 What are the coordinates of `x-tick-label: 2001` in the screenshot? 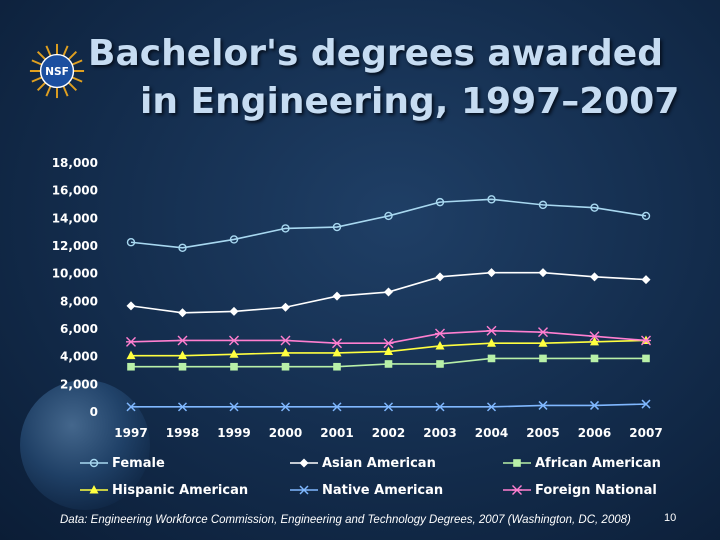 It's located at (336, 433).